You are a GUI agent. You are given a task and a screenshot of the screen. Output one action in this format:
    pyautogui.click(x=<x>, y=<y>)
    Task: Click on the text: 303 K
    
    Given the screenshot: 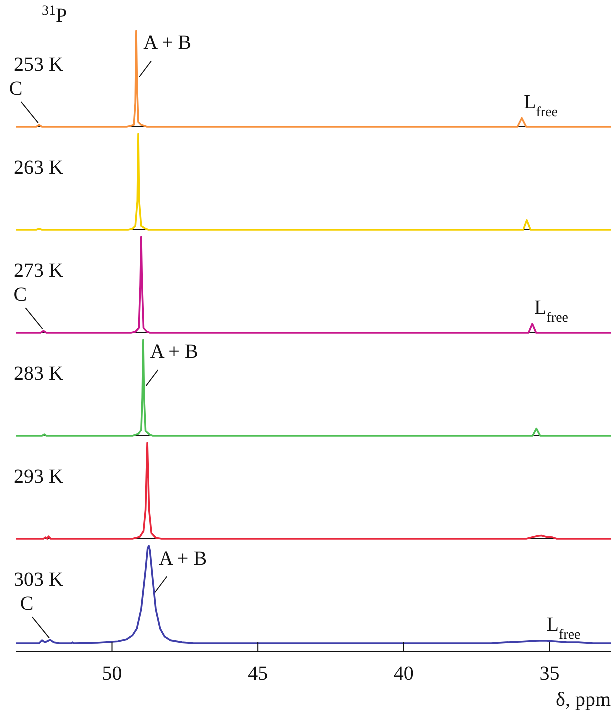 What is the action you would take?
    pyautogui.click(x=39, y=580)
    